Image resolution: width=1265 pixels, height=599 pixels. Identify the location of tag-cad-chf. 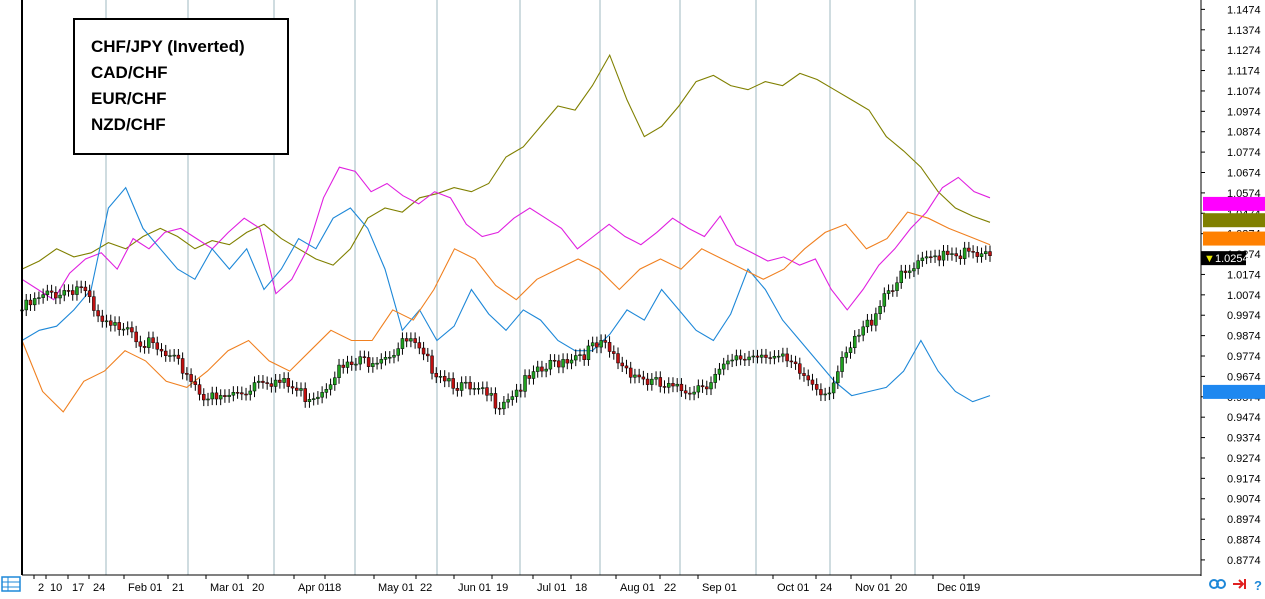
(1234, 203).